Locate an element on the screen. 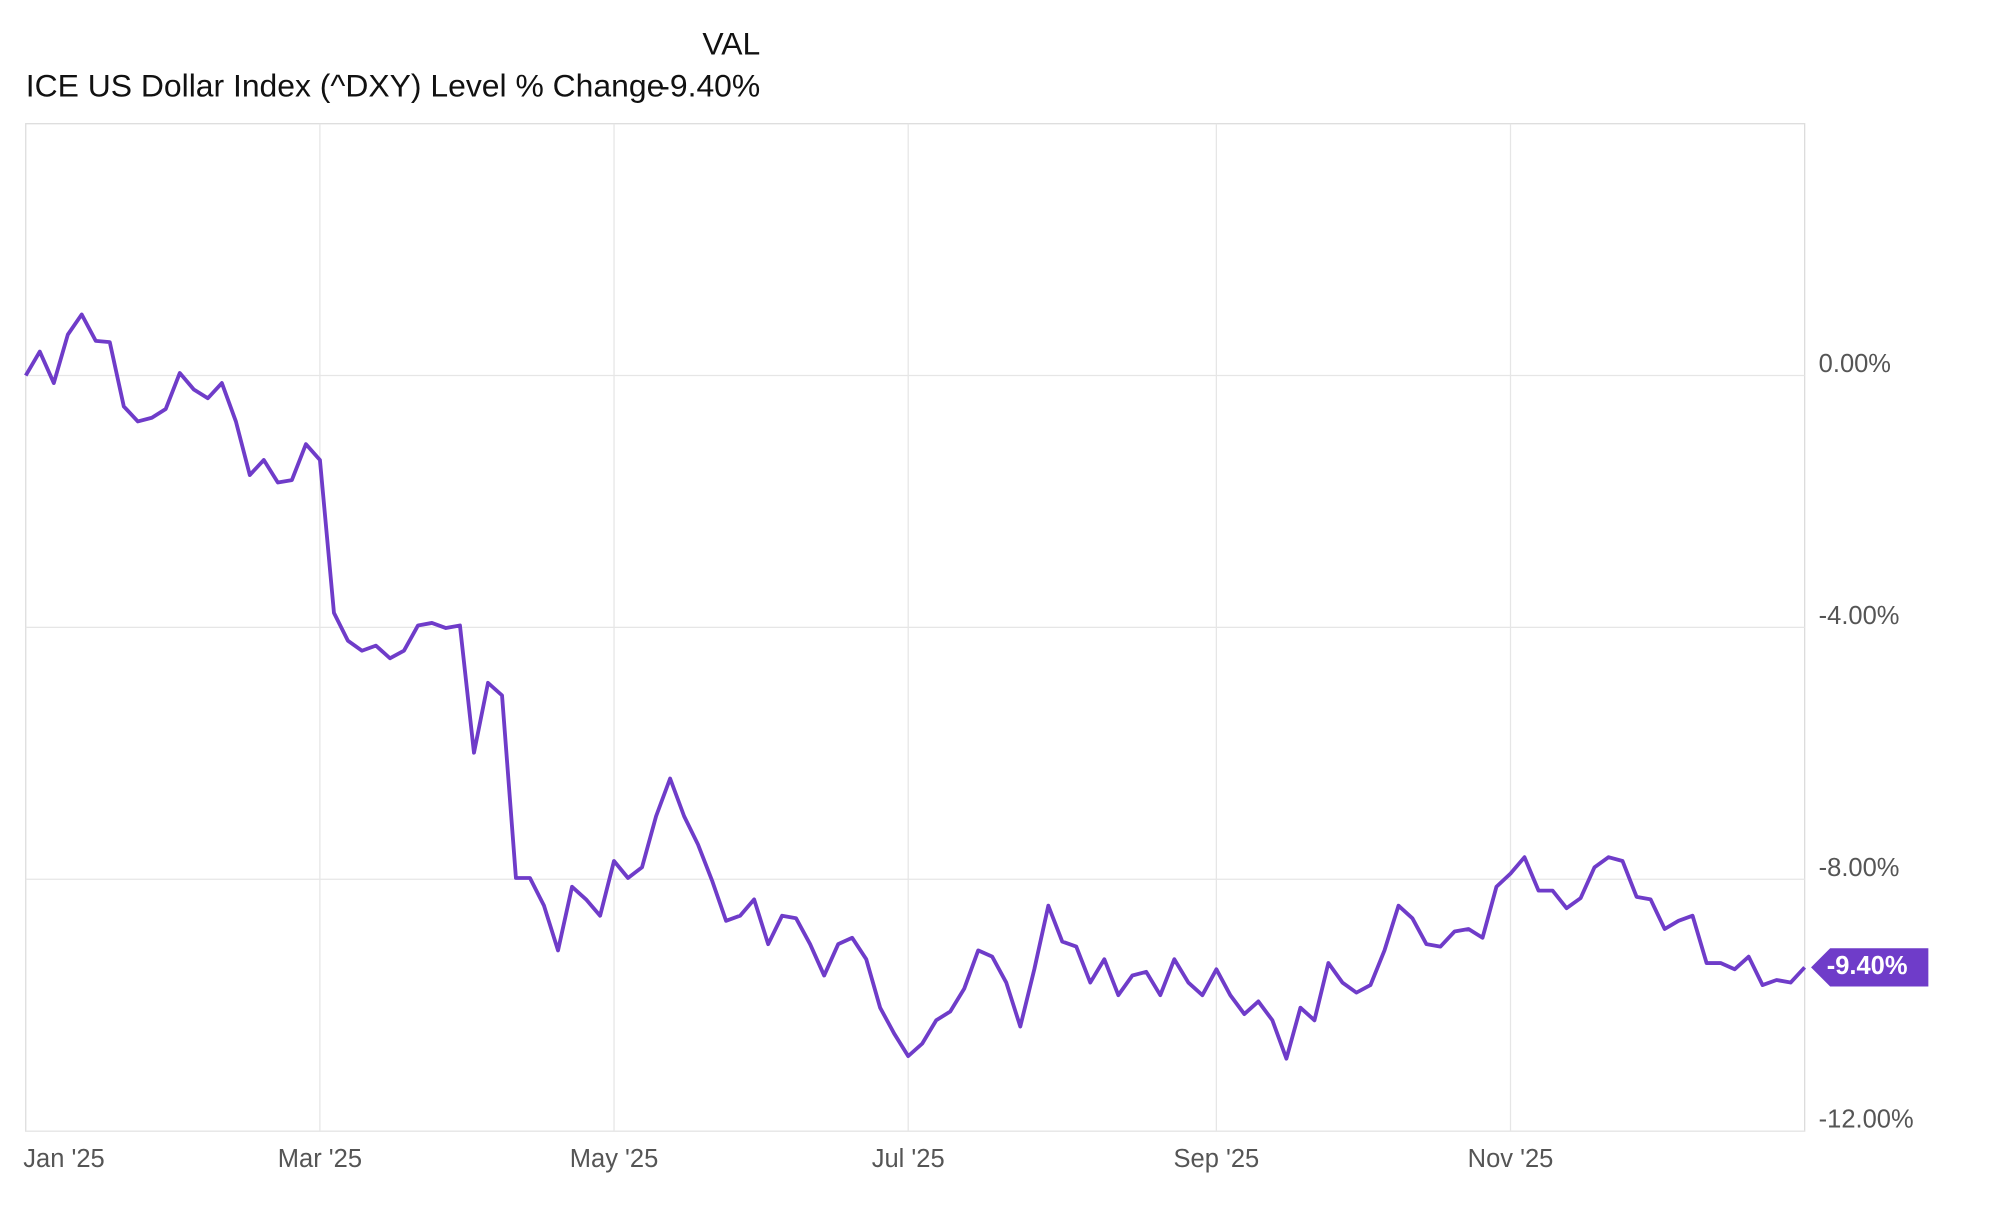 The width and height of the screenshot is (2000, 1214). y-tick-label: -4.00% is located at coordinates (1859, 616).